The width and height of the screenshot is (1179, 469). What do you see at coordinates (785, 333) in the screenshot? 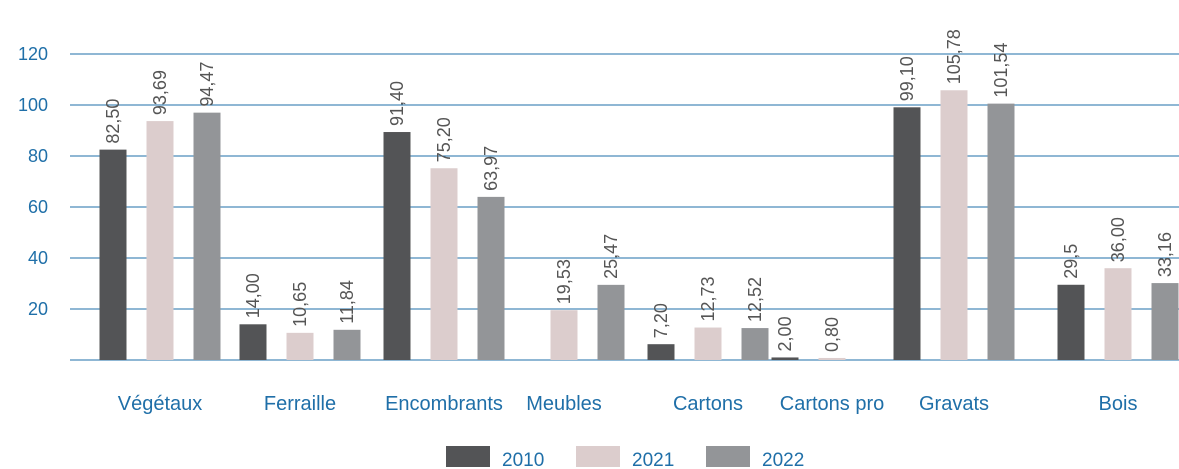
I see `data-label: 2,00` at bounding box center [785, 333].